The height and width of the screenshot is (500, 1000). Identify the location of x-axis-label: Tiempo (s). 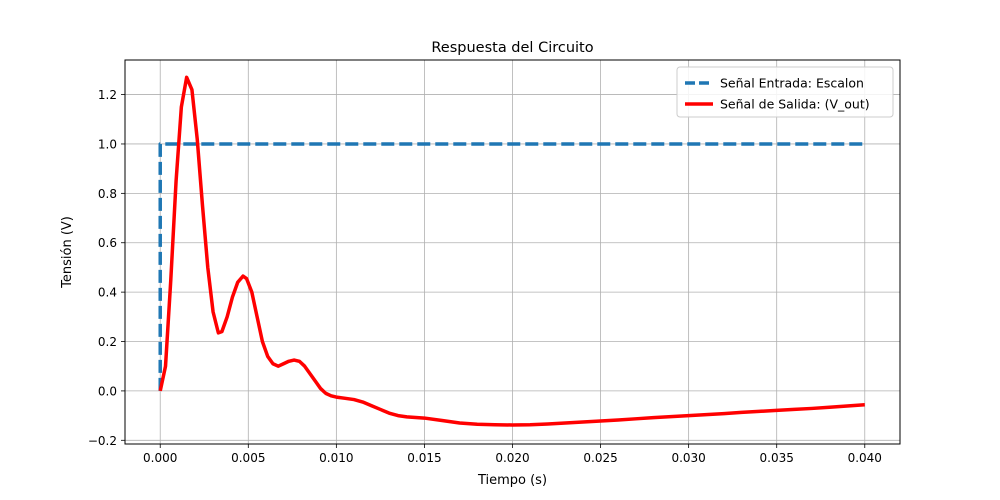
(512, 480).